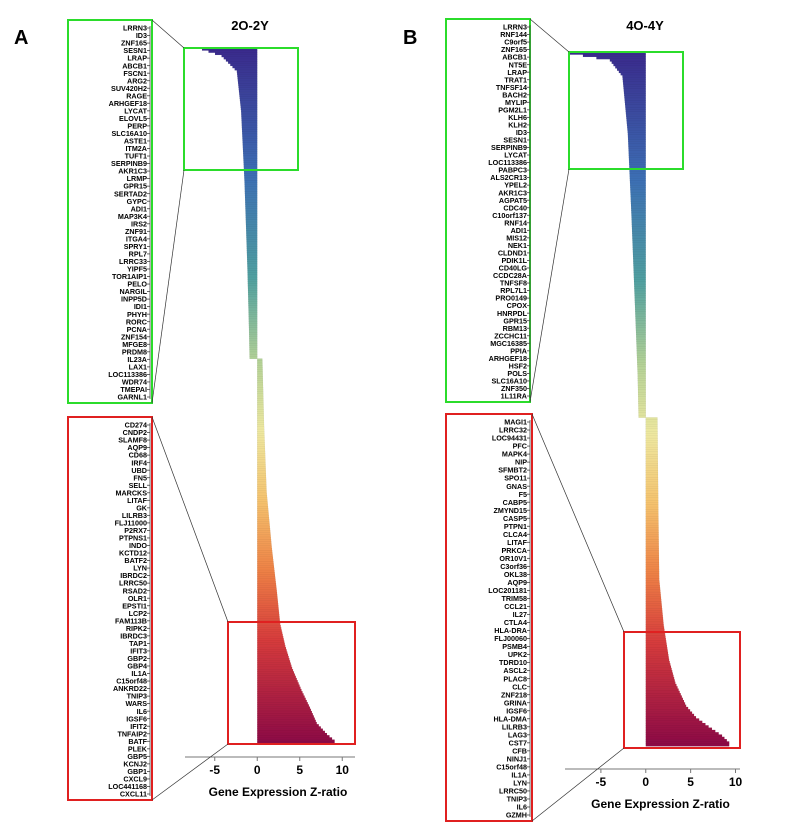  Describe the element at coordinates (515, 478) in the screenshot. I see `gene-label: SPO11` at that location.